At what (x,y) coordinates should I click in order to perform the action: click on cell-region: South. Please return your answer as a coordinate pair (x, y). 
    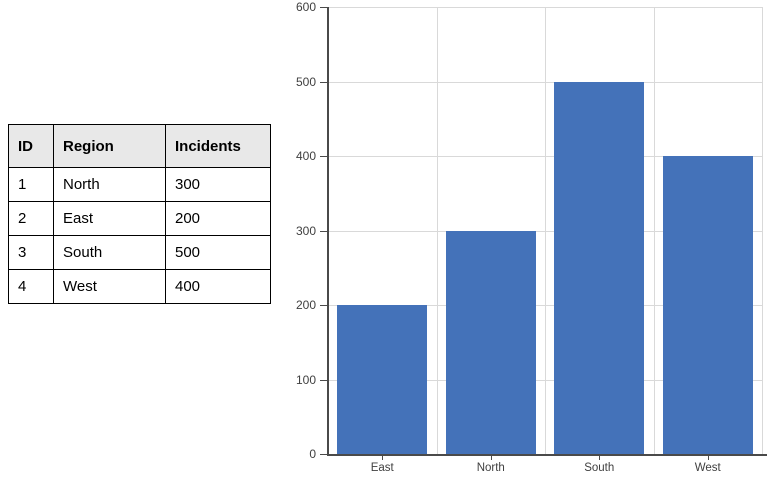
    Looking at the image, I should click on (109, 252).